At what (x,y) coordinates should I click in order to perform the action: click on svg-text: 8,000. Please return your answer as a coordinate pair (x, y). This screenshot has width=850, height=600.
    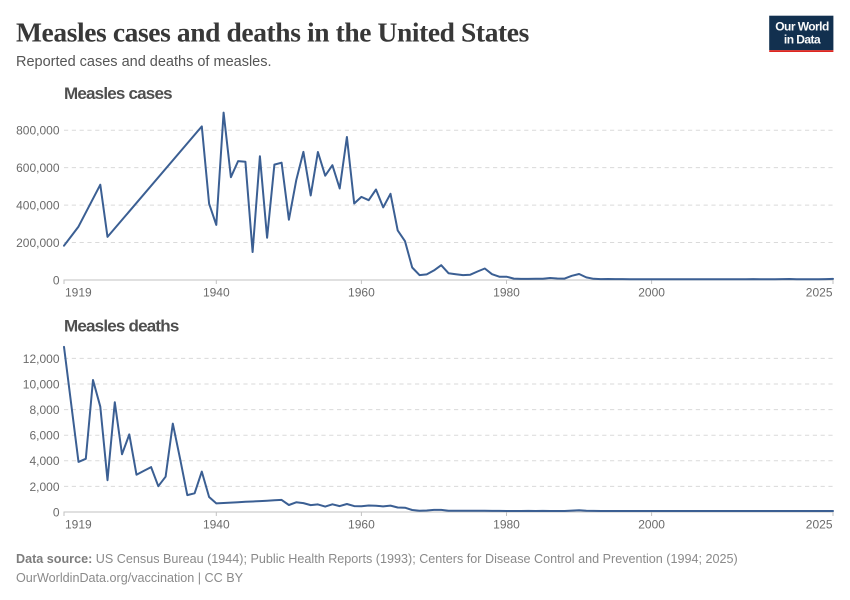
    Looking at the image, I should click on (44, 410).